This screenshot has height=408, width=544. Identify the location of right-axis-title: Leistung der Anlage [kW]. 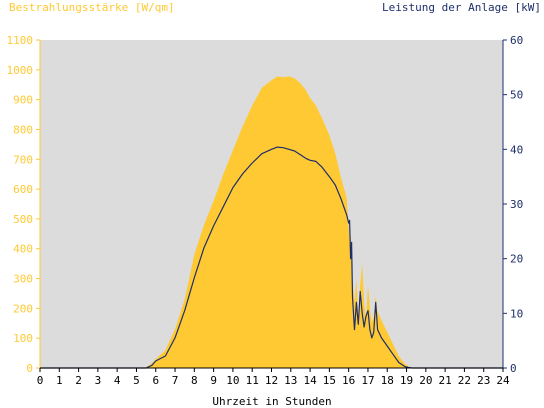
(461, 7).